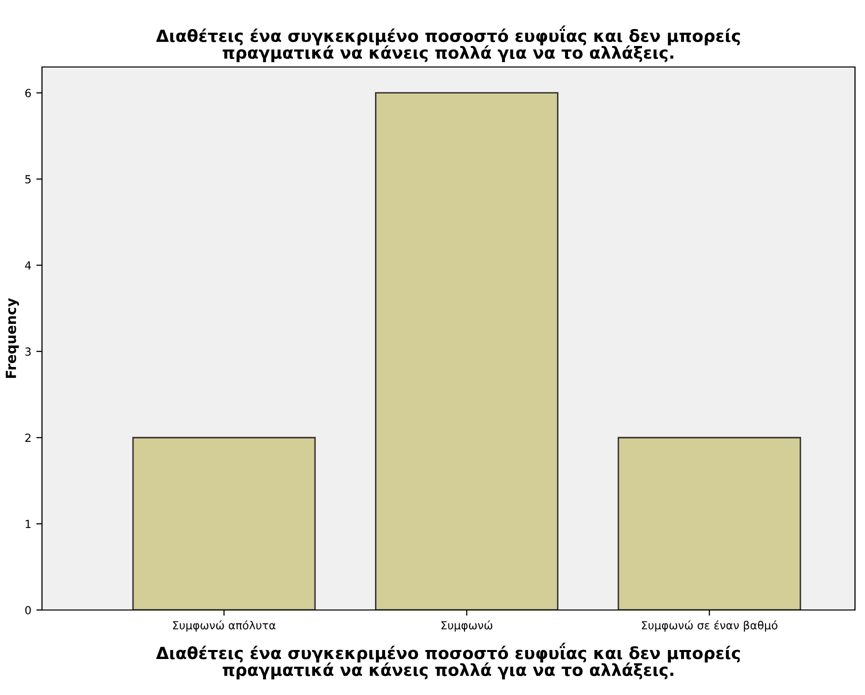  I want to click on x-axis-title: Διαθέτεις ένα συγκεκριμένο ποσοστό ευφυΐας και δεν μπορείς πραγματικά να κάνεις πολλά για να το αλλάξεις., so click(448, 661).